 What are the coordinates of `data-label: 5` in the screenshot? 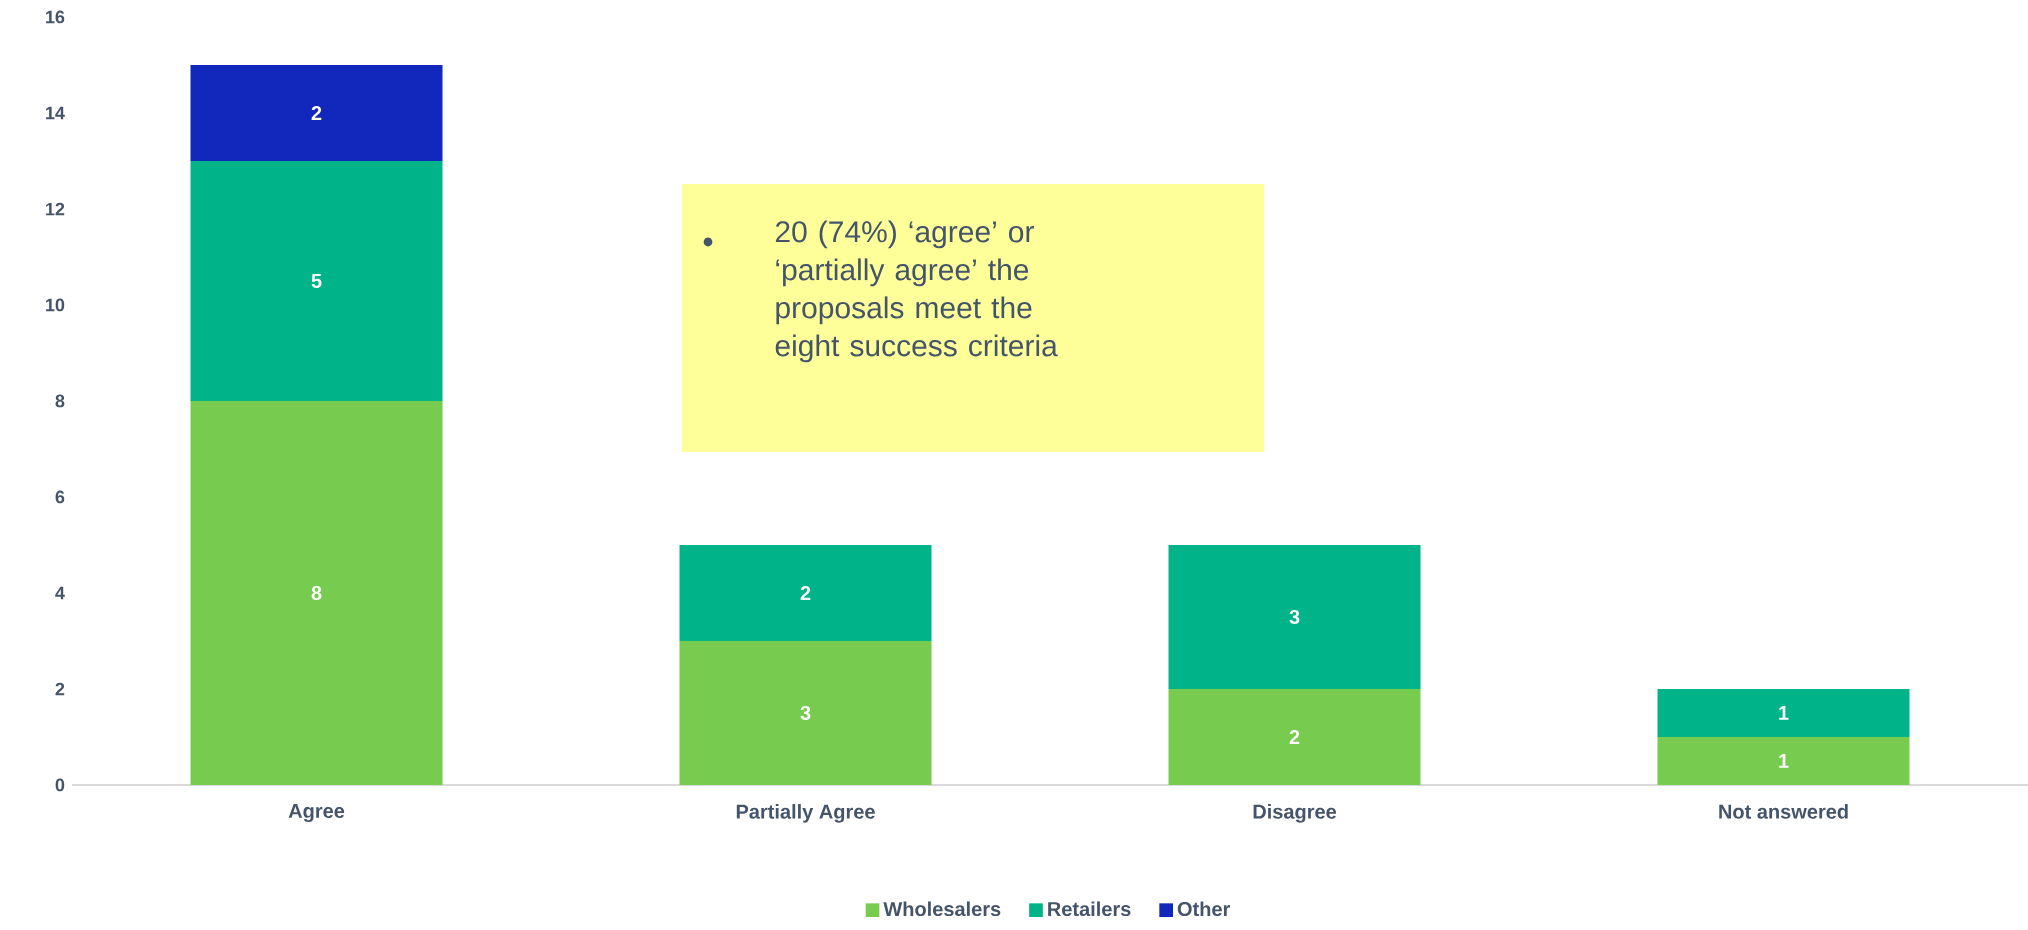 It's located at (316, 280).